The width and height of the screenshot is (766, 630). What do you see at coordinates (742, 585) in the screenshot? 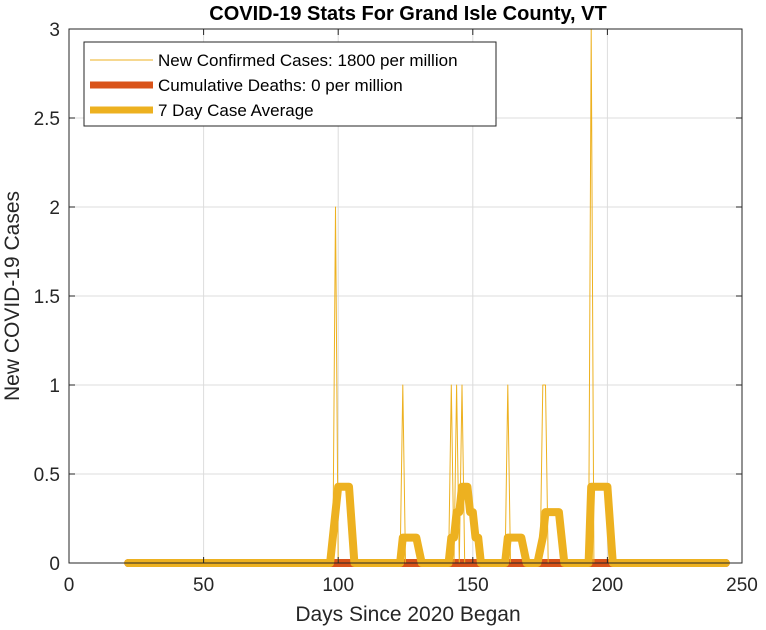
I see `x-tick-label: 250` at bounding box center [742, 585].